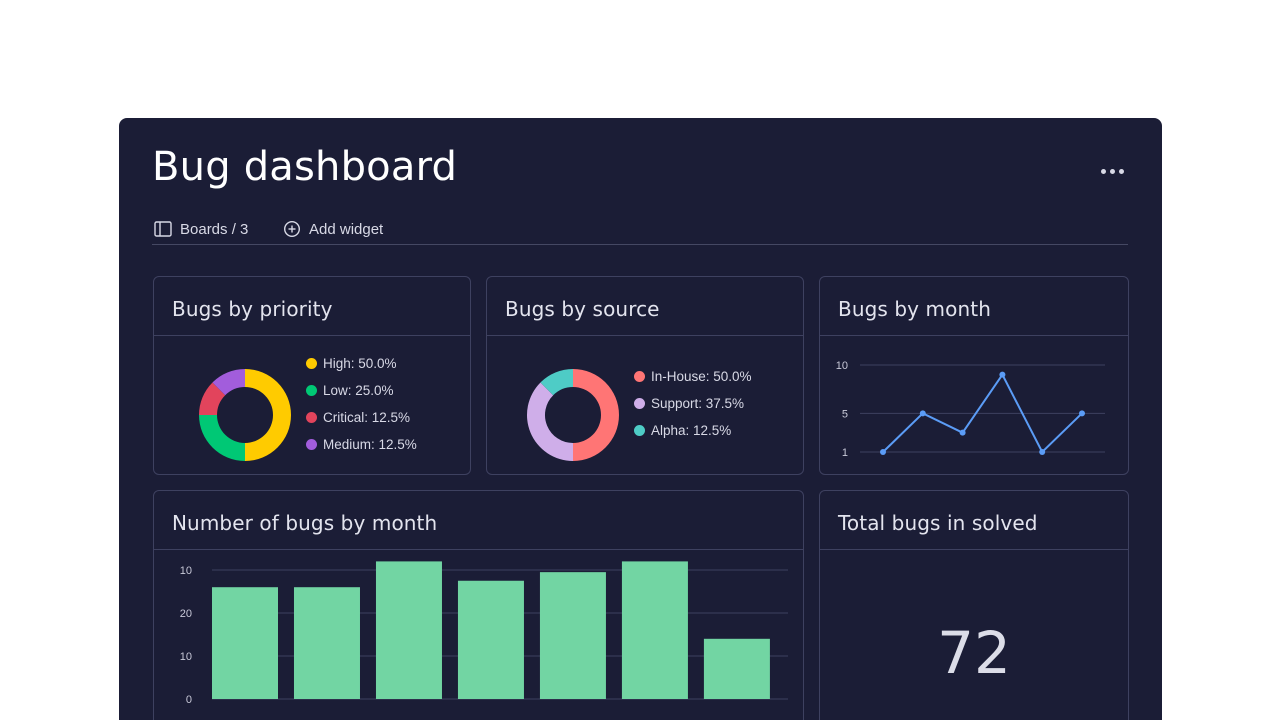 Image resolution: width=1280 pixels, height=720 pixels. I want to click on y-tick-label: 1, so click(845, 453).